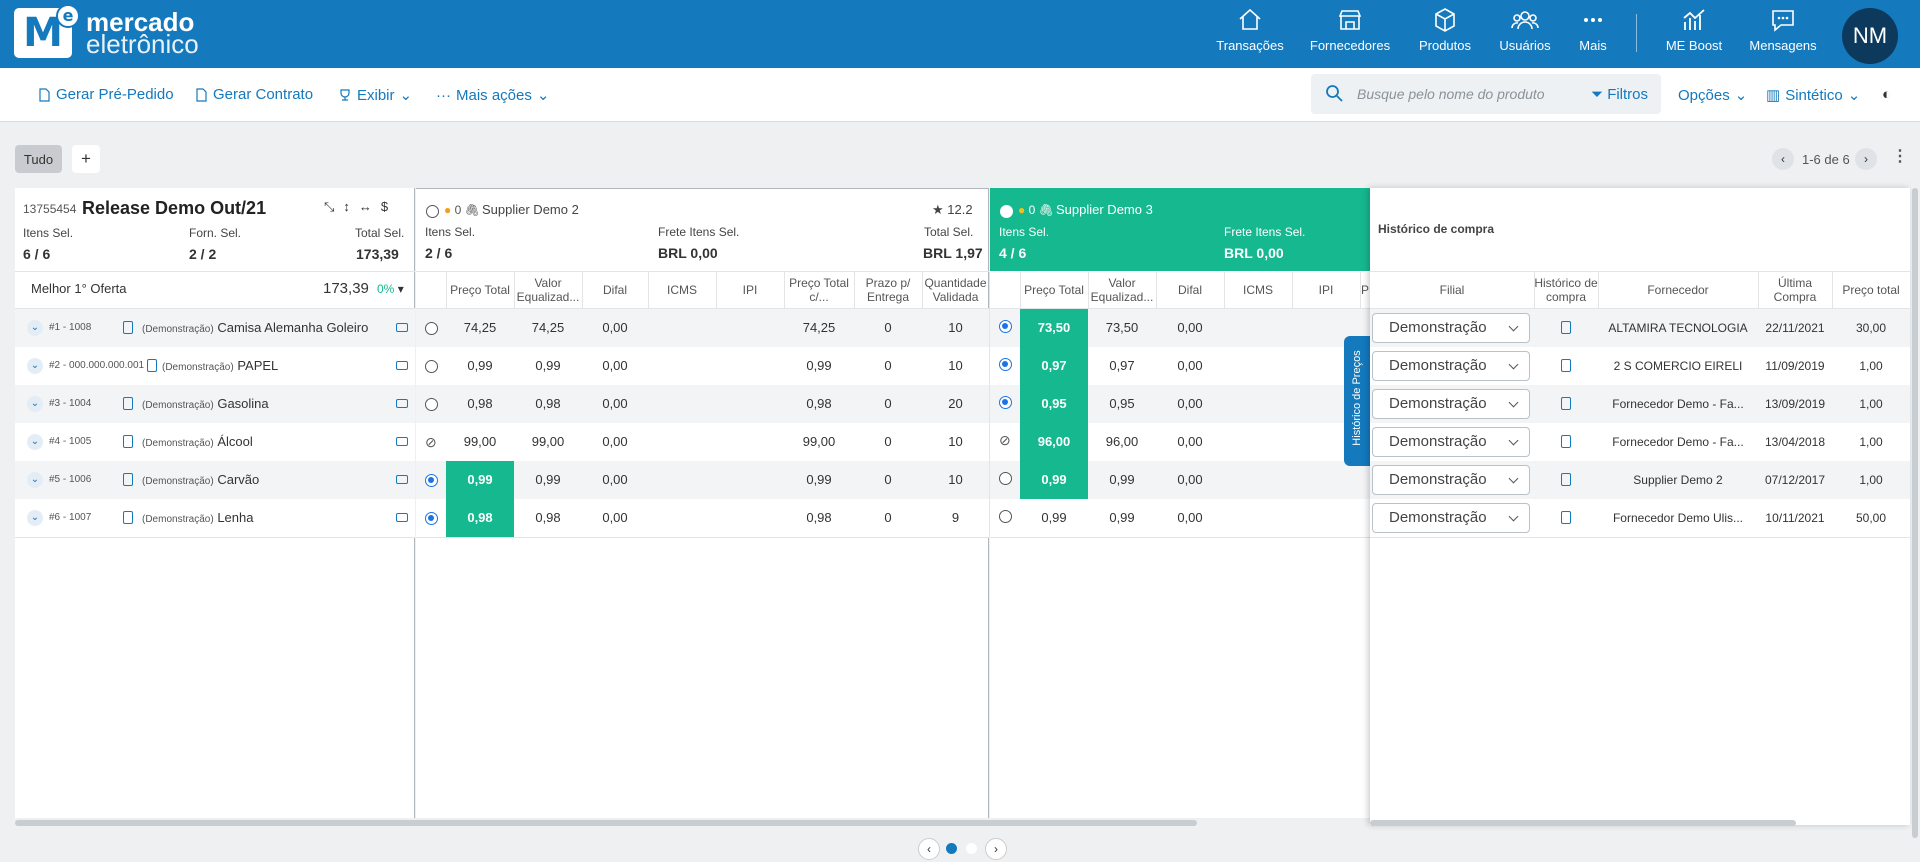 This screenshot has width=1920, height=862. I want to click on historico-scrollbar, so click(1583, 823).